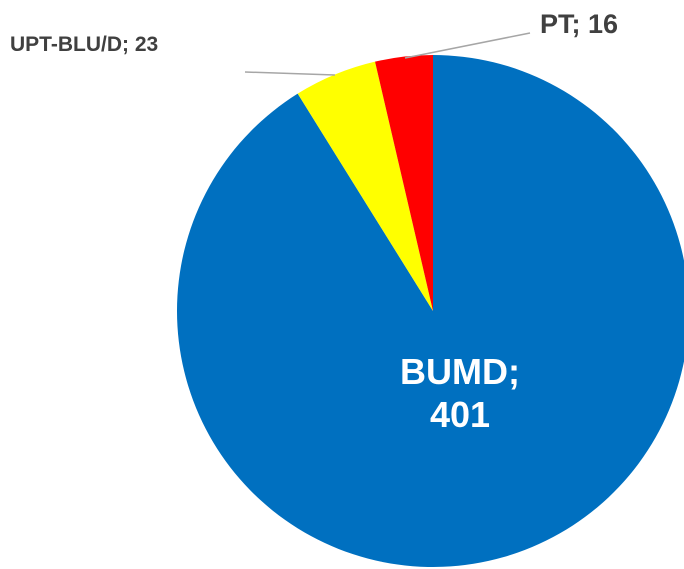 The image size is (684, 569). What do you see at coordinates (84, 44) in the screenshot?
I see `data-label: UPT-BLU/D; 23` at bounding box center [84, 44].